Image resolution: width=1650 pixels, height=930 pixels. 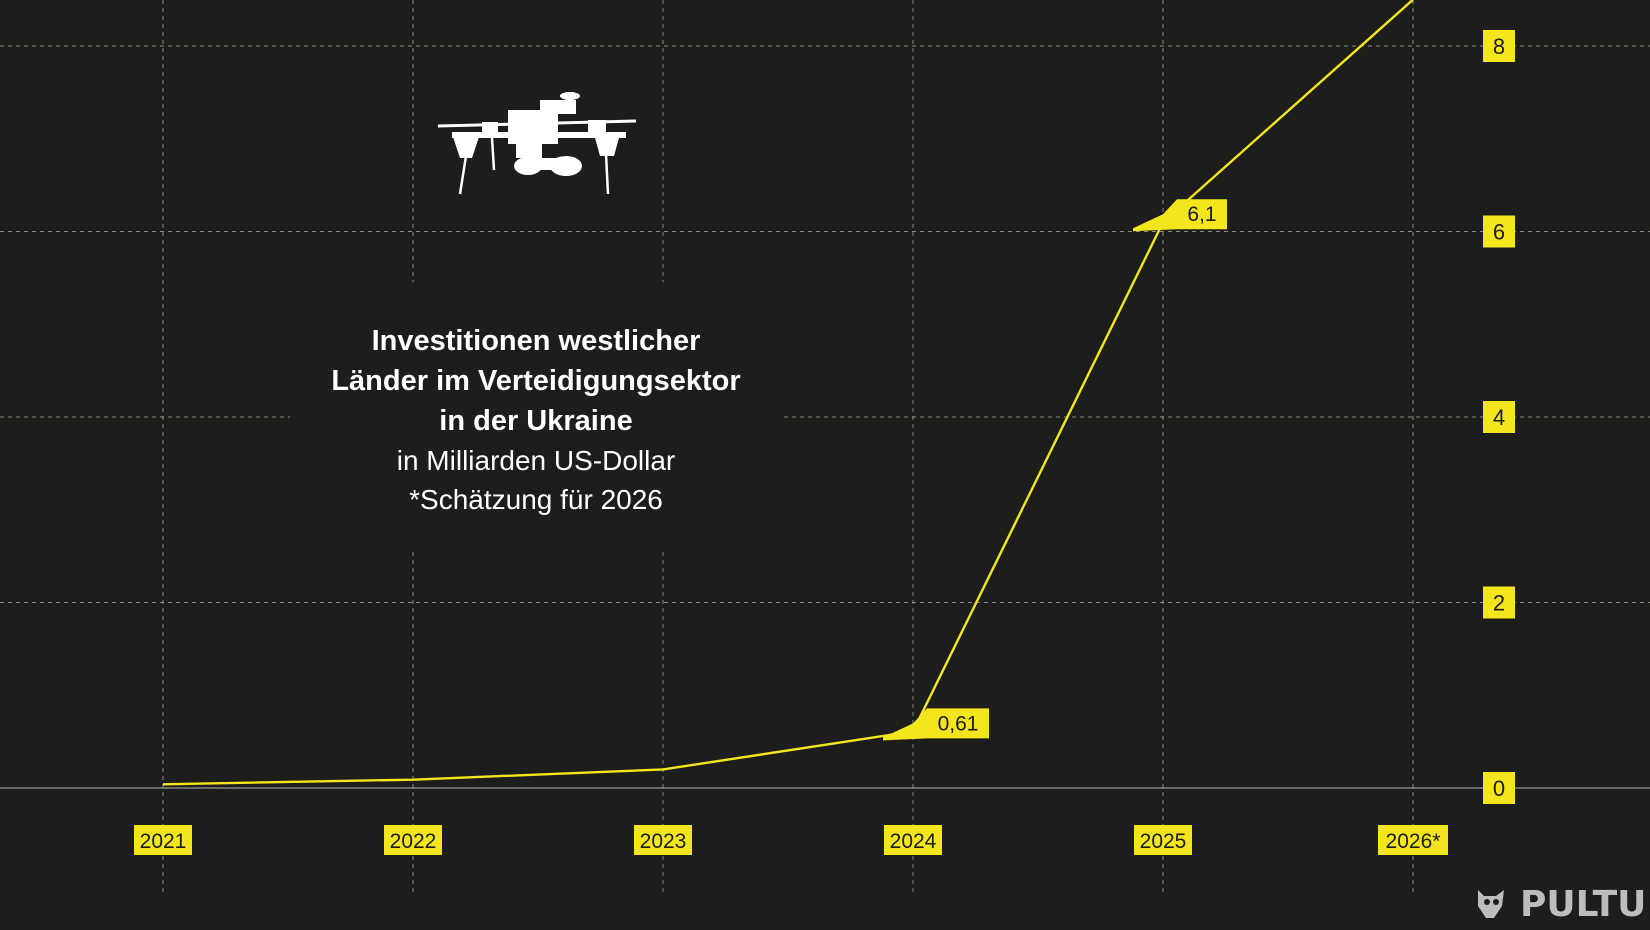 I want to click on y-tick-text: 8, so click(x=1499, y=46).